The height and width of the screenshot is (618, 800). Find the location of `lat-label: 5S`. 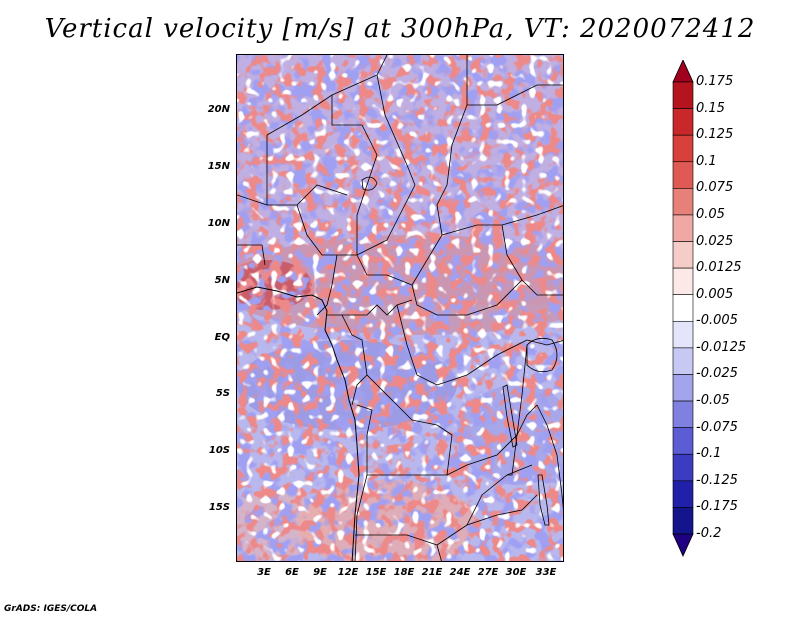

lat-label: 5S is located at coordinates (222, 393).